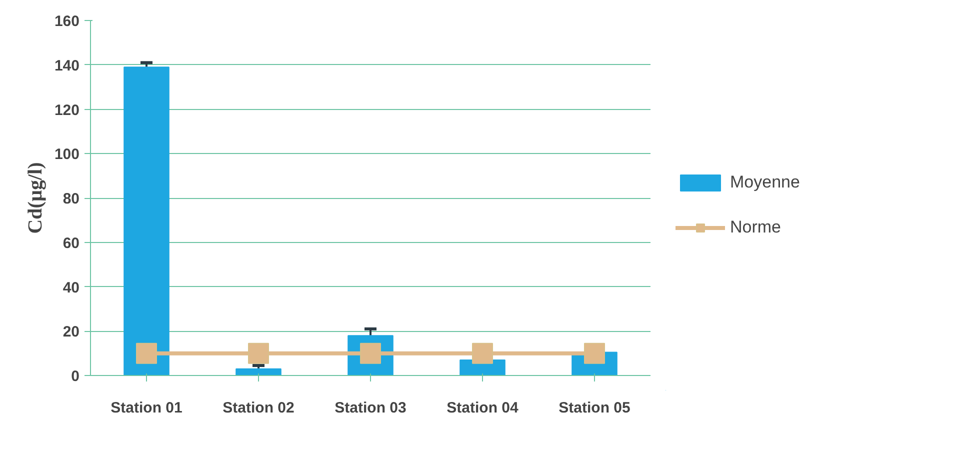  What do you see at coordinates (71, 332) in the screenshot?
I see `y-tick-label: 20` at bounding box center [71, 332].